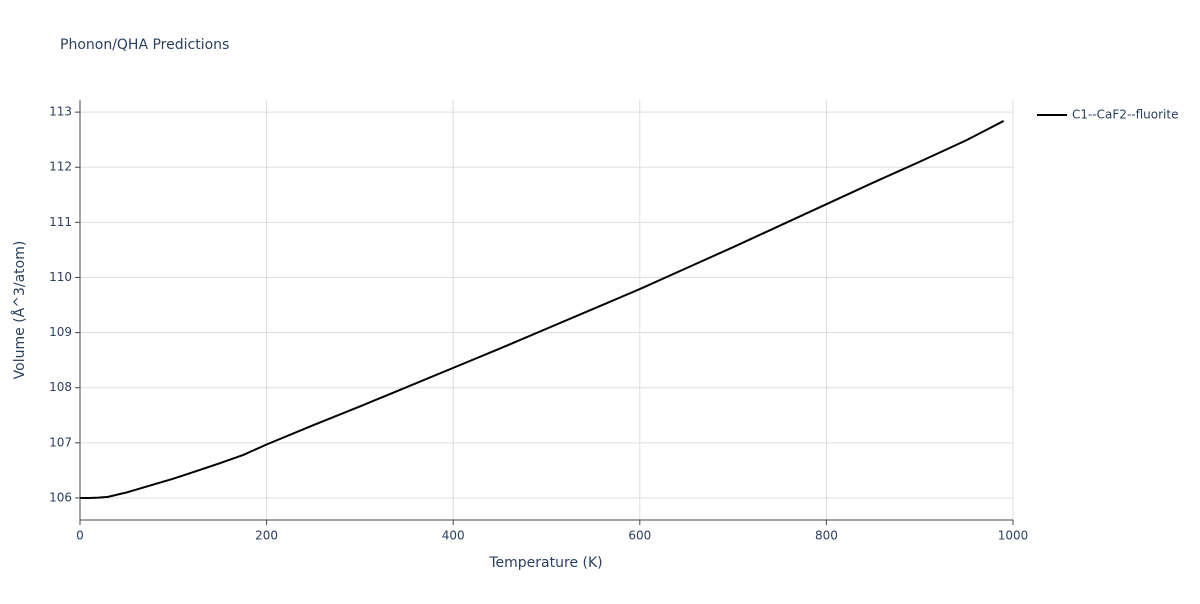  What do you see at coordinates (826, 536) in the screenshot?
I see `x-tick-label: 800` at bounding box center [826, 536].